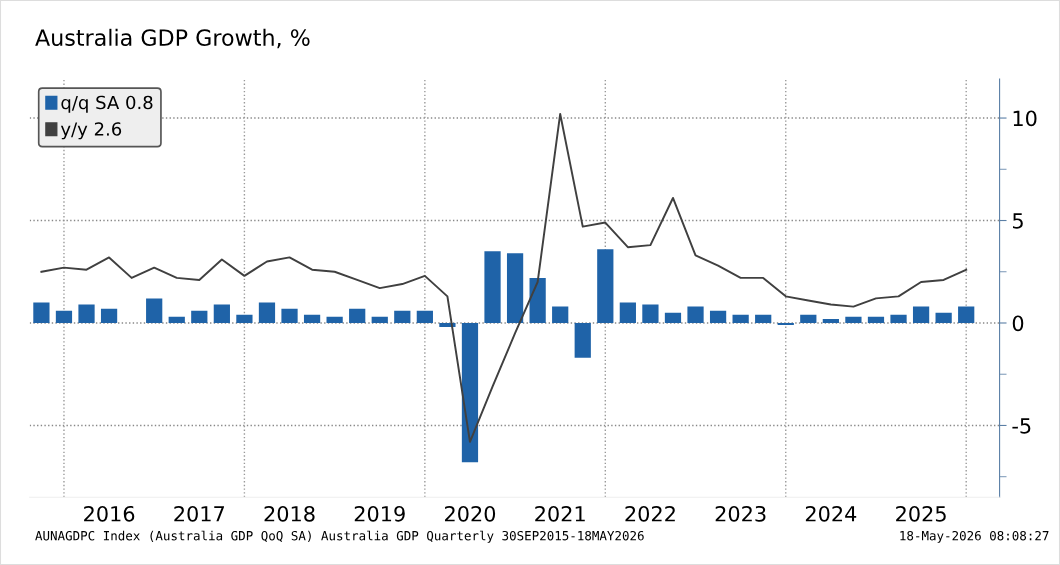  Describe the element at coordinates (172, 38) in the screenshot. I see `chart-title: Australia GDP Growth, %` at that location.